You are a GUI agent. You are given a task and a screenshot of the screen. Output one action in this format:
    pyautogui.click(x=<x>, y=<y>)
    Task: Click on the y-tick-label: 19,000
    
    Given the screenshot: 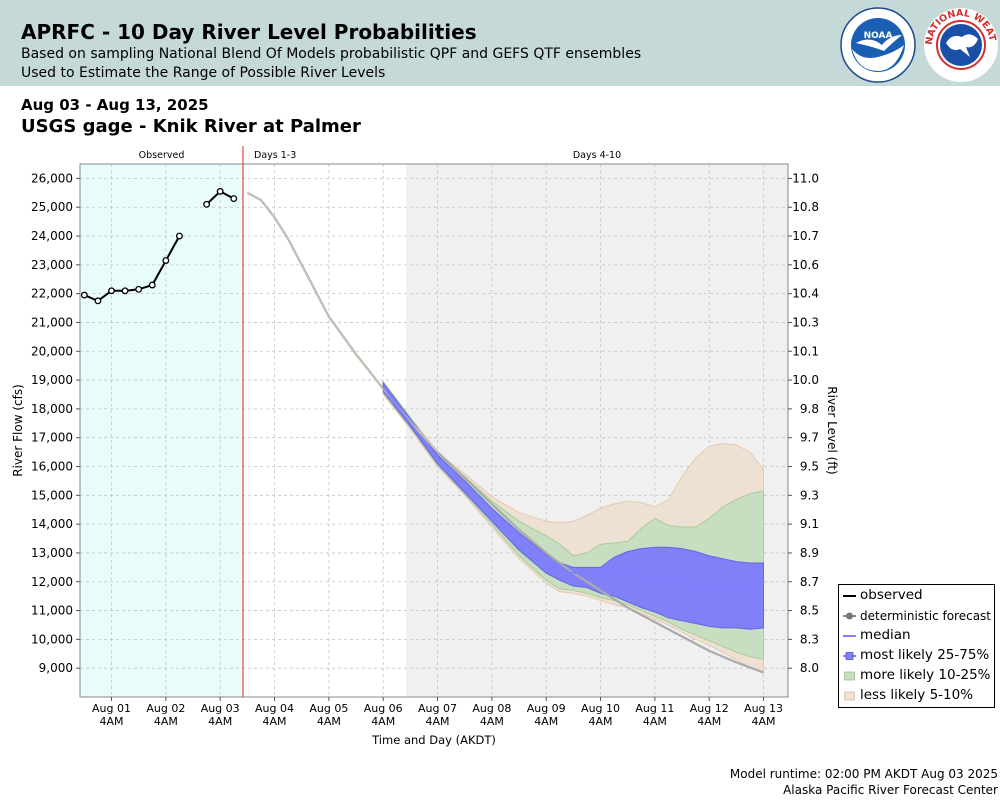 What is the action you would take?
    pyautogui.click(x=52, y=380)
    